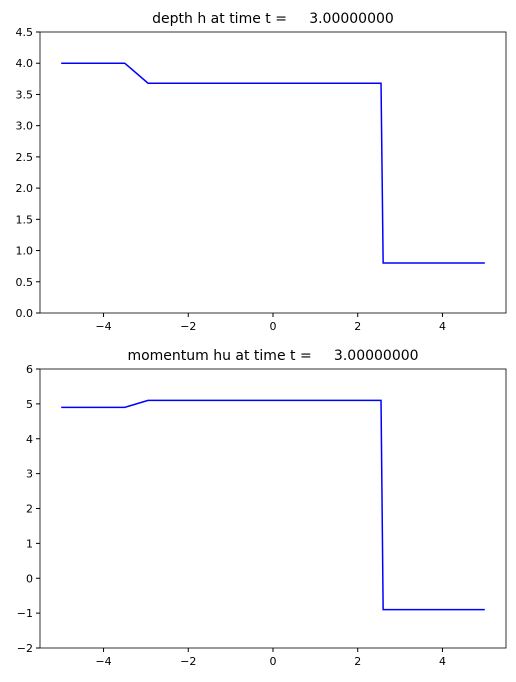 Image resolution: width=516 pixels, height=682 pixels. I want to click on y-tick-label: 1, so click(29, 543).